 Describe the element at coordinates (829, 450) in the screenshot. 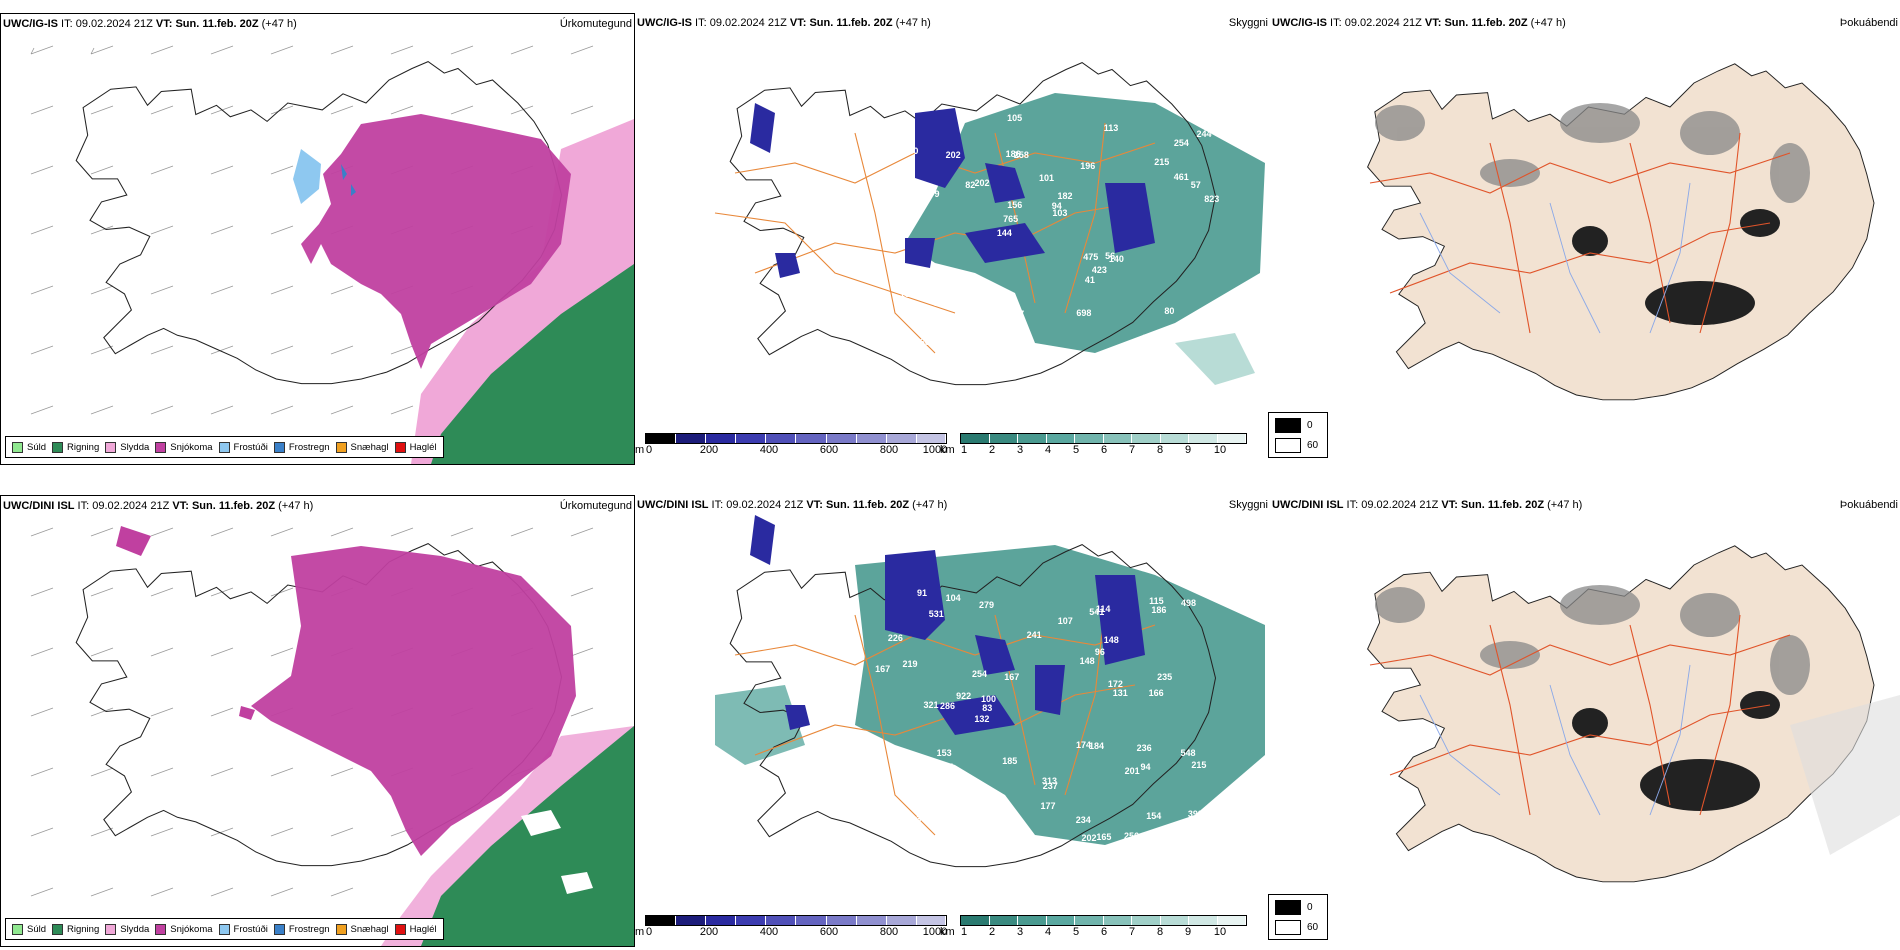

I see `cbar-tick: 600` at that location.